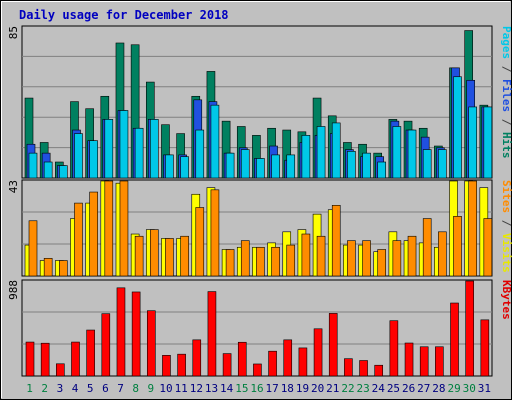  Describe the element at coordinates (241, 388) in the screenshot. I see `x-label-day-15: 15` at that location.